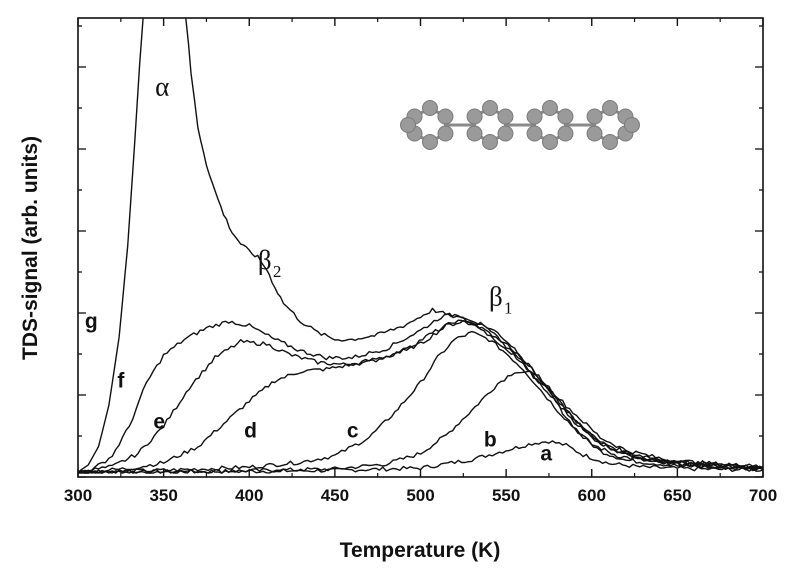 The height and width of the screenshot is (578, 800). Describe the element at coordinates (508, 307) in the screenshot. I see `peak-label-sub-2: 1` at that location.